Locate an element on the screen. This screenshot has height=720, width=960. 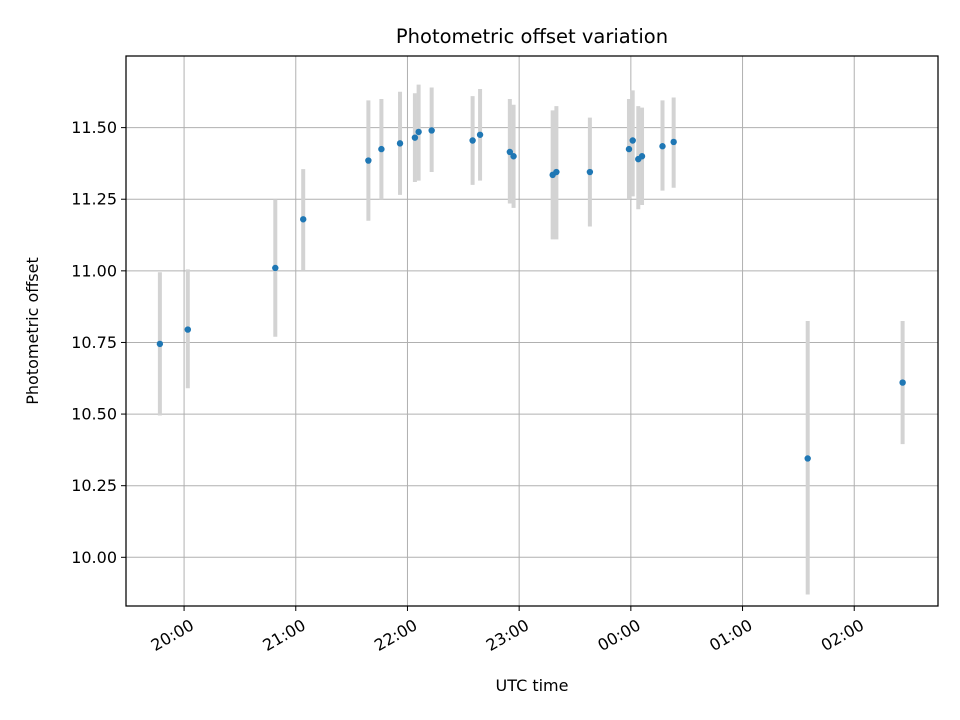
chart-title: Photometric offset variation is located at coordinates (532, 36).